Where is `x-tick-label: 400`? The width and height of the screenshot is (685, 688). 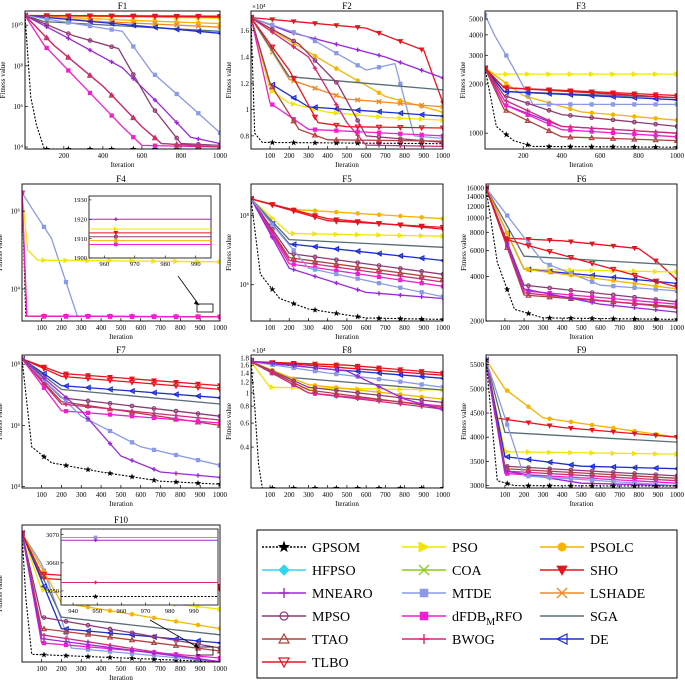 x-tick-label: 400 is located at coordinates (101, 328).